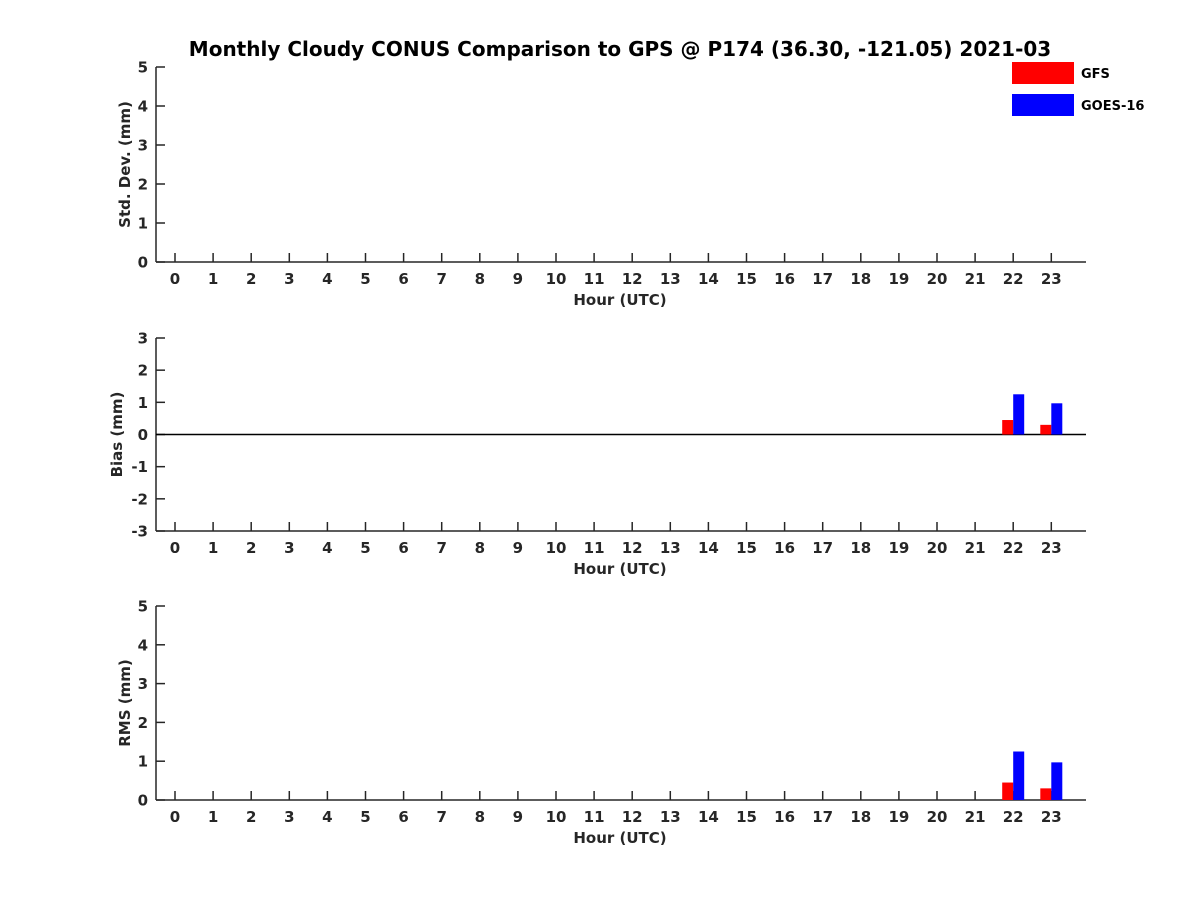 The height and width of the screenshot is (900, 1200). I want to click on bias-xtick-label: 14, so click(708, 548).